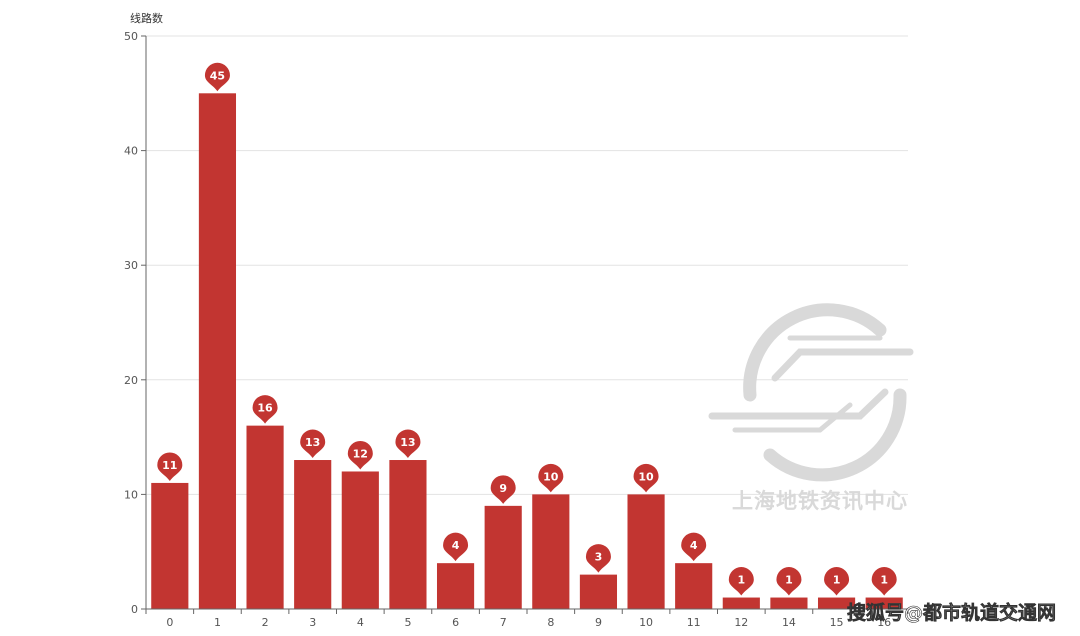  Describe the element at coordinates (820, 501) in the screenshot. I see `watermark-text: 上海地铁资讯中心` at that location.